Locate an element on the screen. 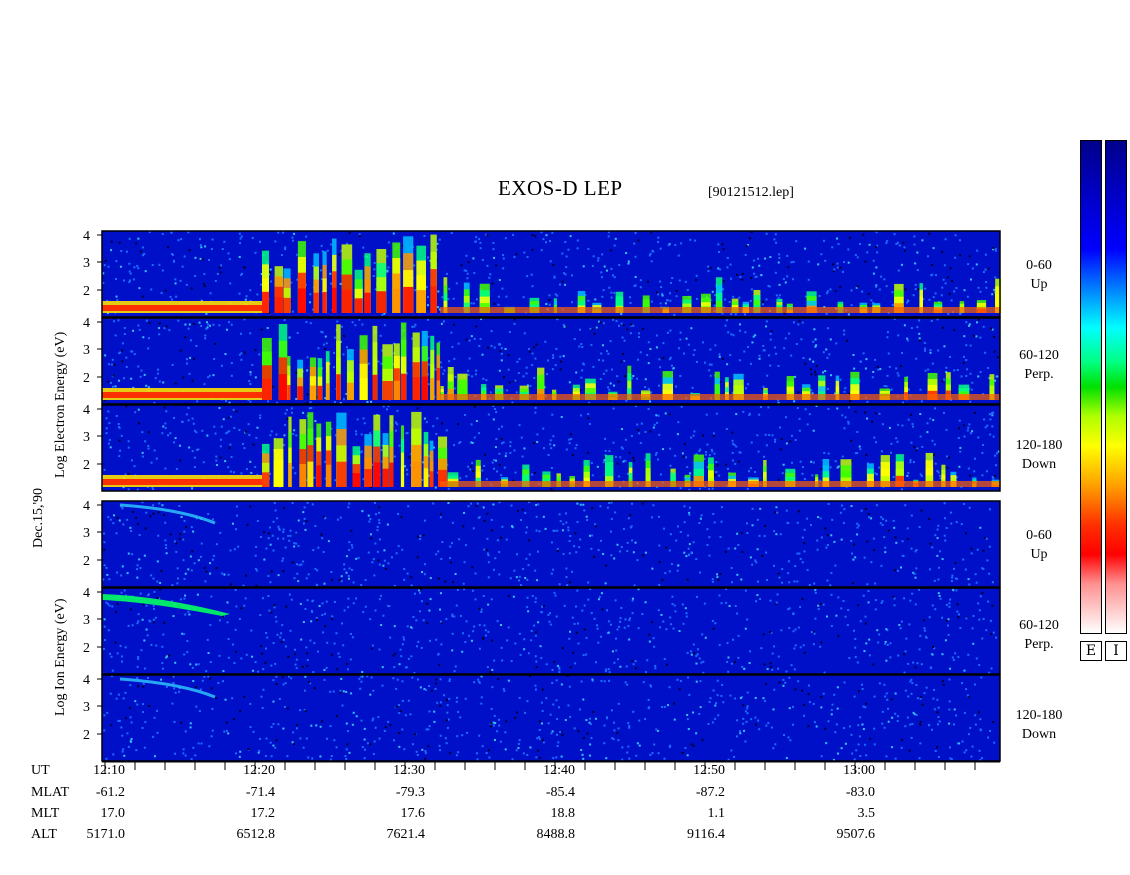  orbit-value-alt: 8488.8 is located at coordinates (556, 834).